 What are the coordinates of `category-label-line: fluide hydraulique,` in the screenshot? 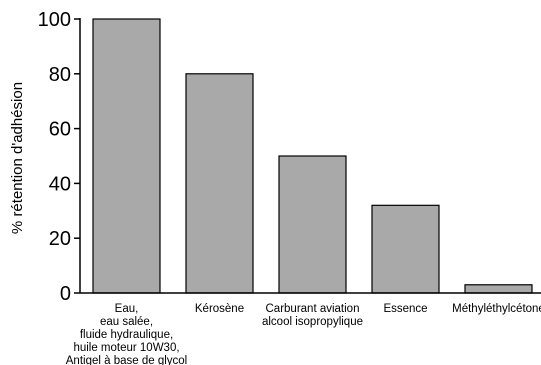 It's located at (126, 335).